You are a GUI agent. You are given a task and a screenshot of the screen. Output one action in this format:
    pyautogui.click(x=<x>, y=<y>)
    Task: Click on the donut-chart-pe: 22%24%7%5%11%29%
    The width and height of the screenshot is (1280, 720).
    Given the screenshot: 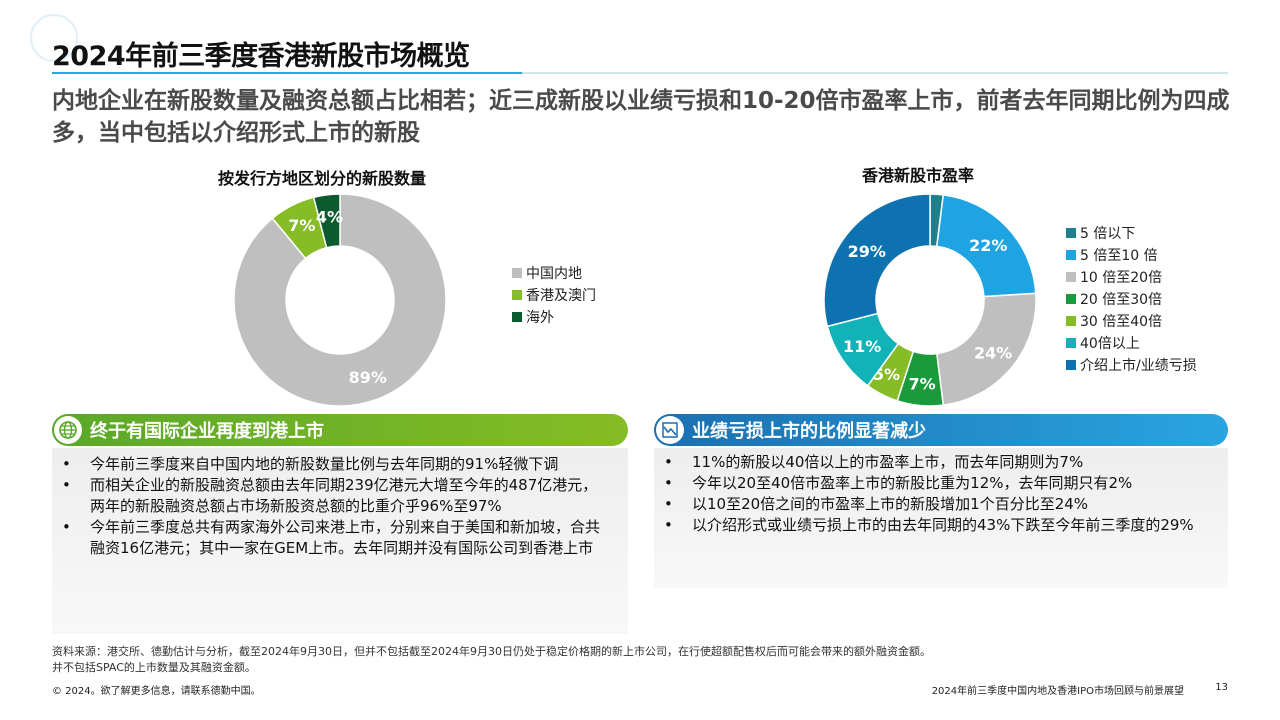 What is the action you would take?
    pyautogui.click(x=930, y=300)
    